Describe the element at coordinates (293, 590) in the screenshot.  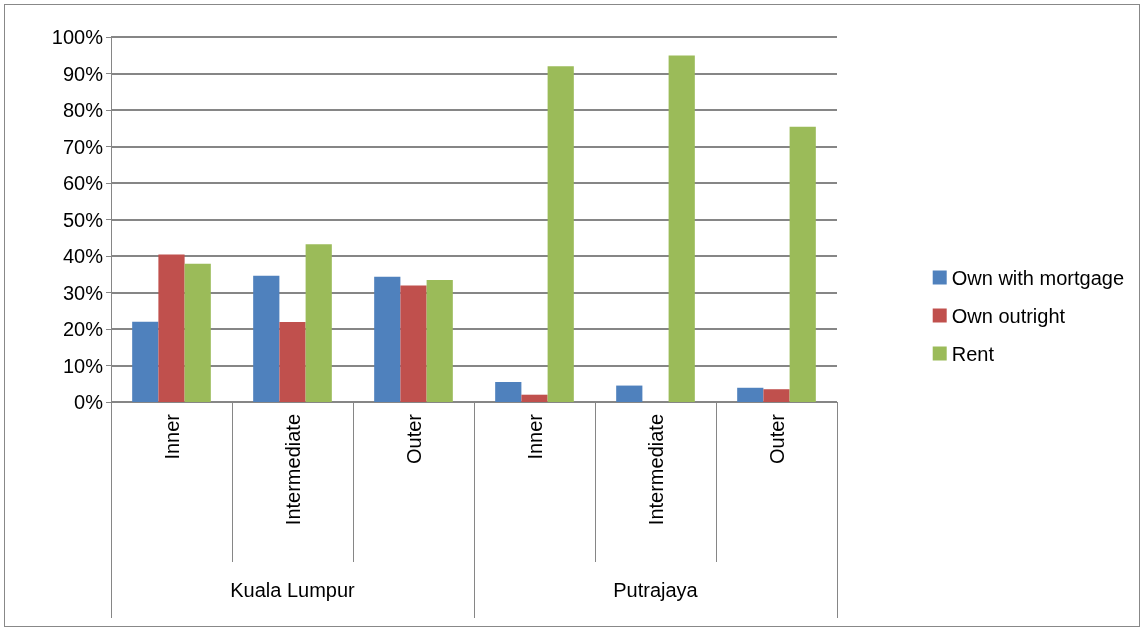
I see `text: Kuala Lumpur` at that location.